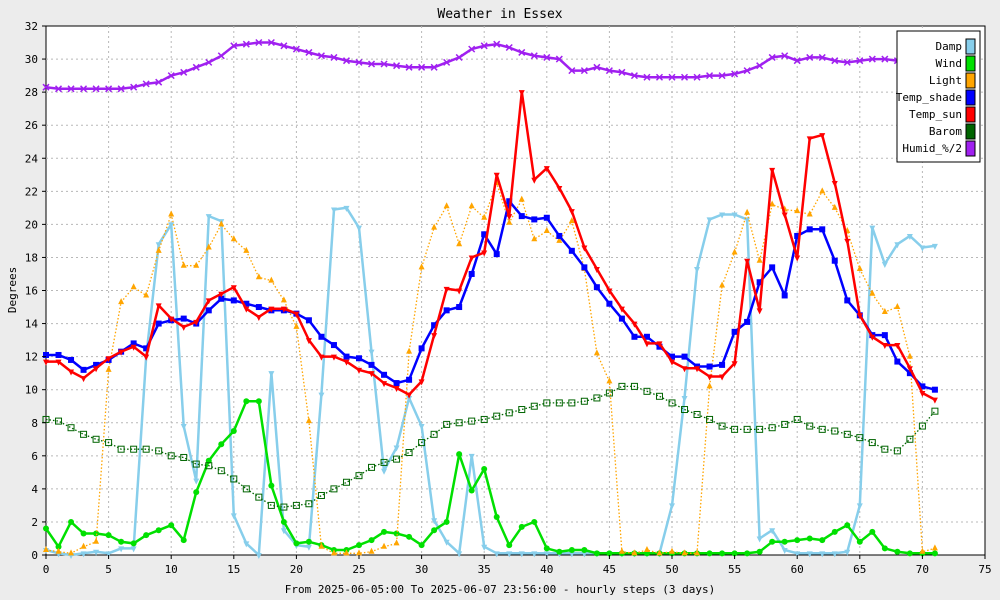 The image size is (1000, 600). Describe the element at coordinates (171, 569) in the screenshot. I see `x-tick-label: 10` at that location.